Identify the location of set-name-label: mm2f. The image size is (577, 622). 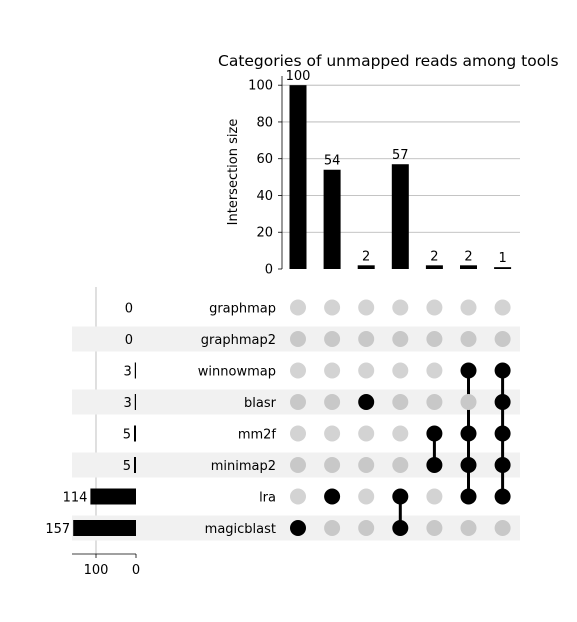
(257, 435).